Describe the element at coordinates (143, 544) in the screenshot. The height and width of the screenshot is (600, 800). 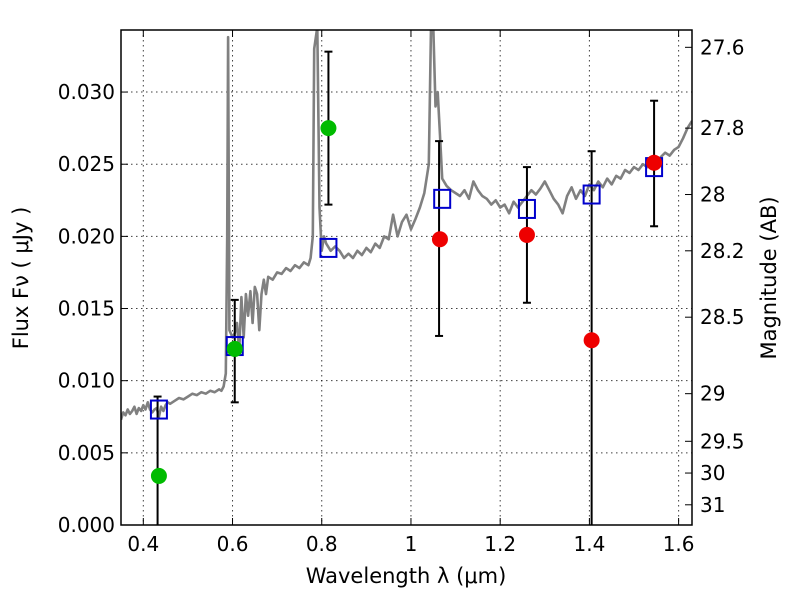
I see `x-tick-label: 0.4` at that location.